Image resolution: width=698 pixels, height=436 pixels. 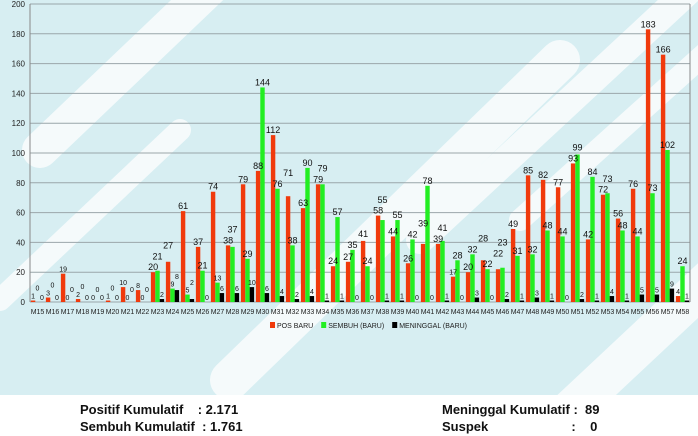 I want to click on data-label: 183, so click(x=648, y=24).